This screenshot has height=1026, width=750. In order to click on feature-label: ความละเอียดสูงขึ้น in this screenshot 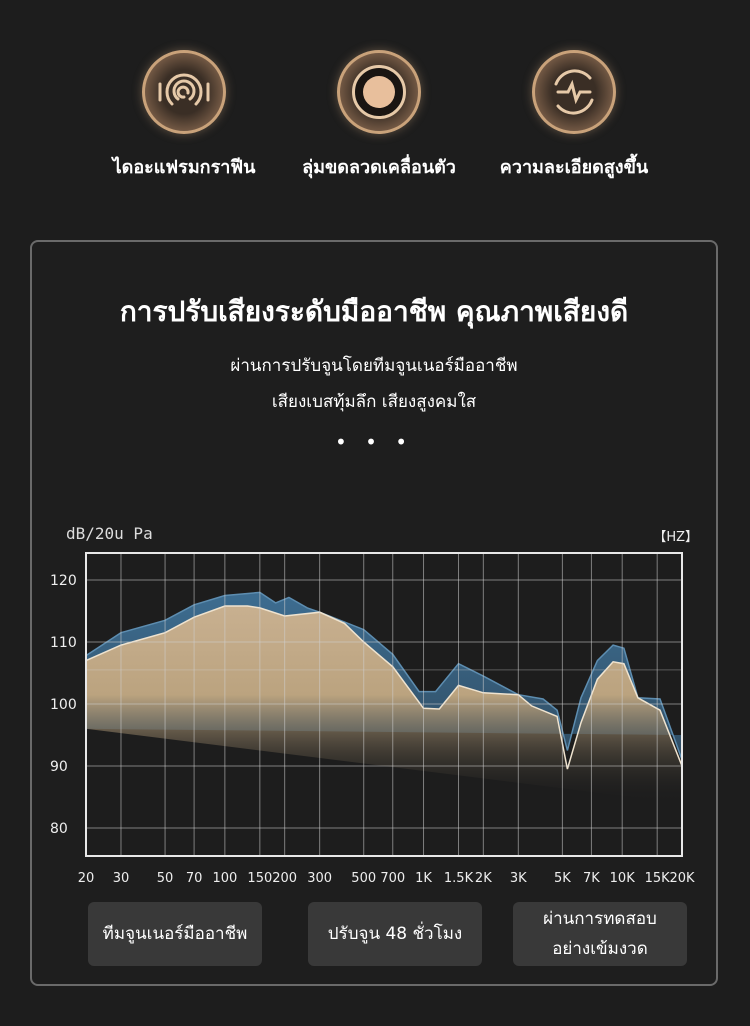, I will do `click(574, 167)`.